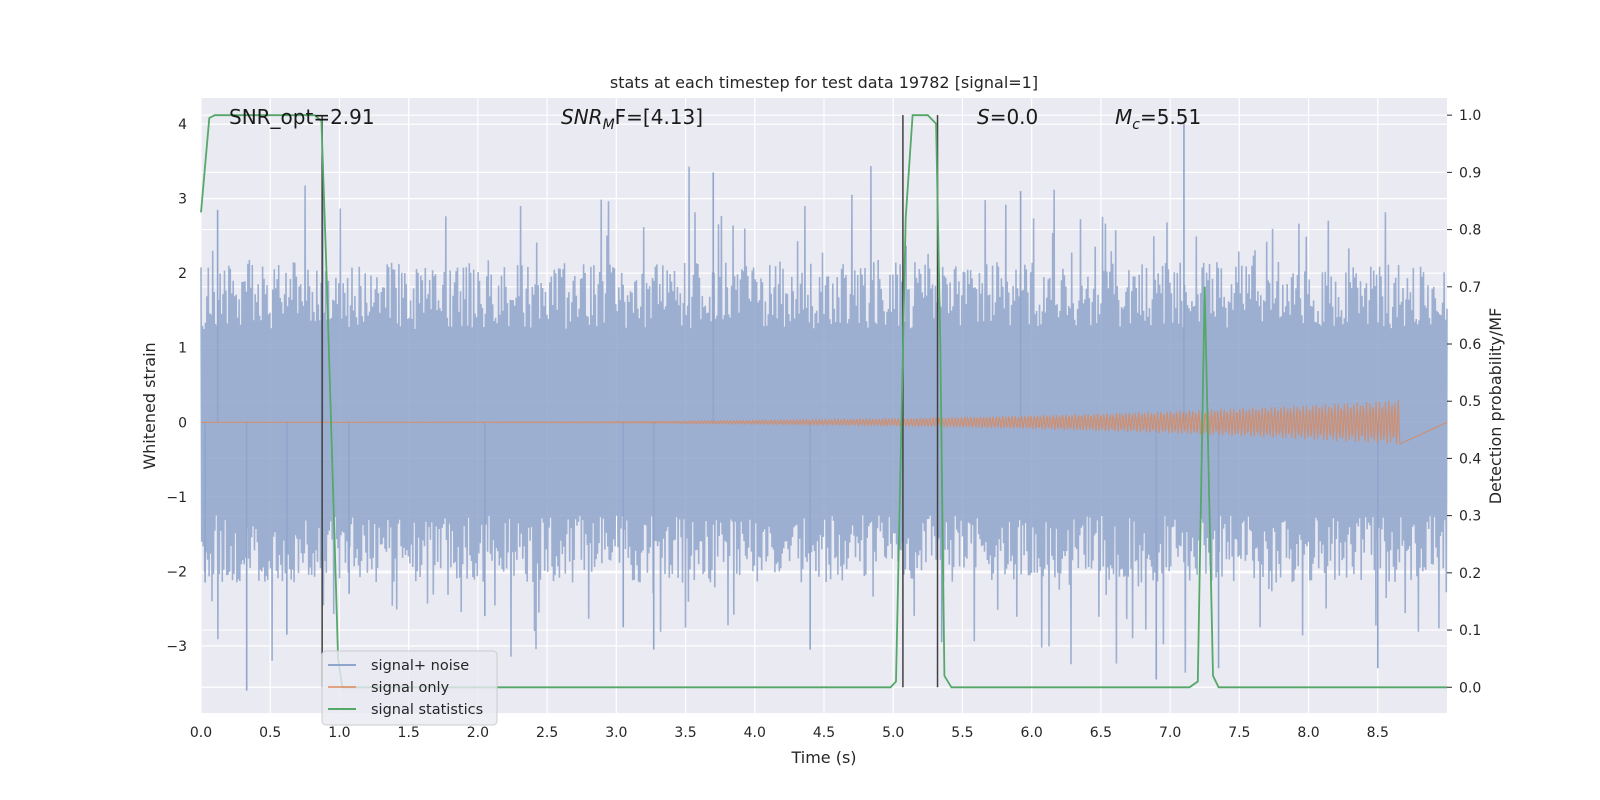 This screenshot has height=800, width=1600. I want to click on y-tick-label-right: 0.4, so click(1470, 459).